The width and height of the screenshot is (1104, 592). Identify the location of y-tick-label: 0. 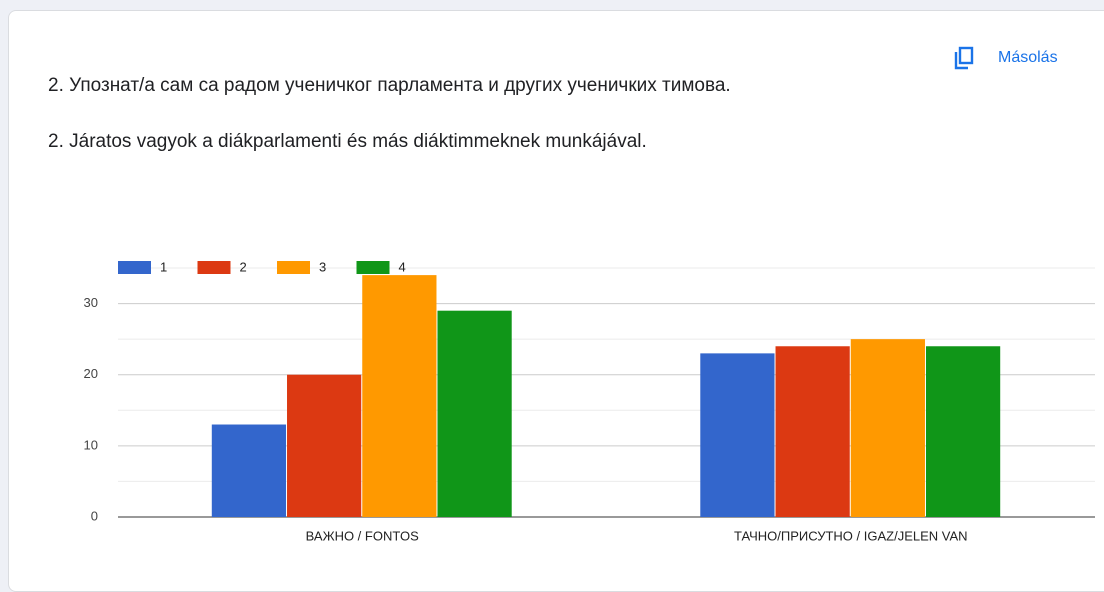
(94, 515).